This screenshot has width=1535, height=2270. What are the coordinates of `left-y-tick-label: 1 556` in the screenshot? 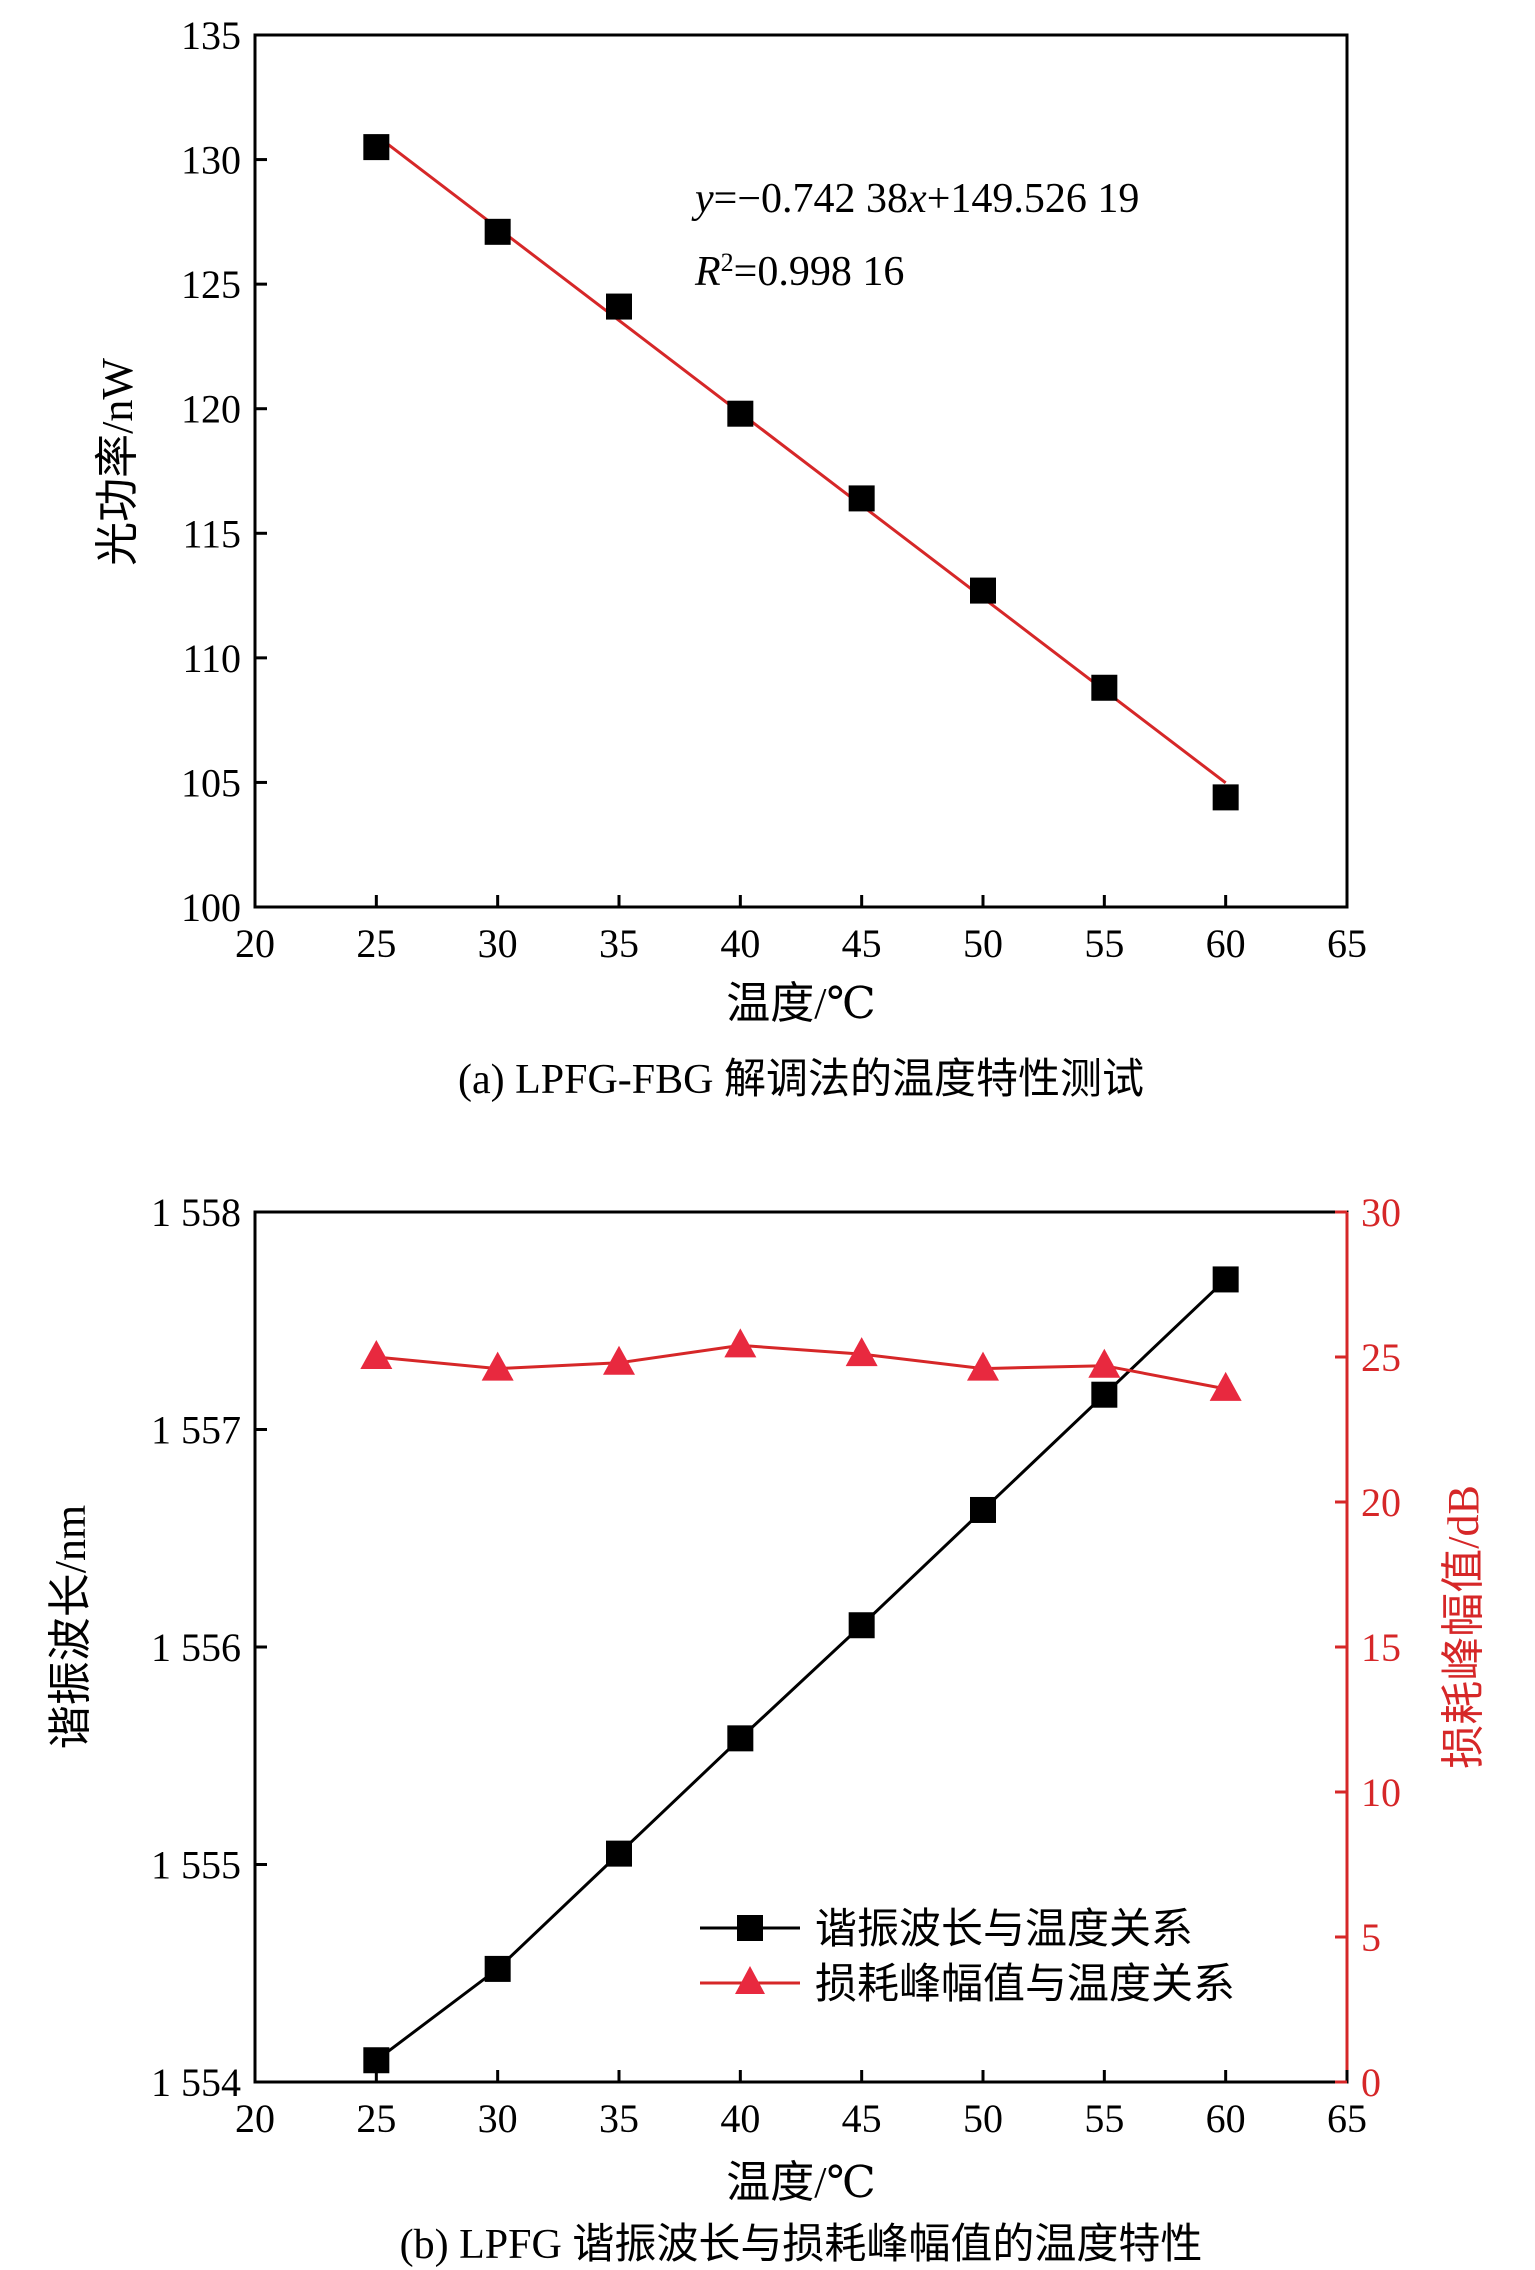 It's located at (196, 1647).